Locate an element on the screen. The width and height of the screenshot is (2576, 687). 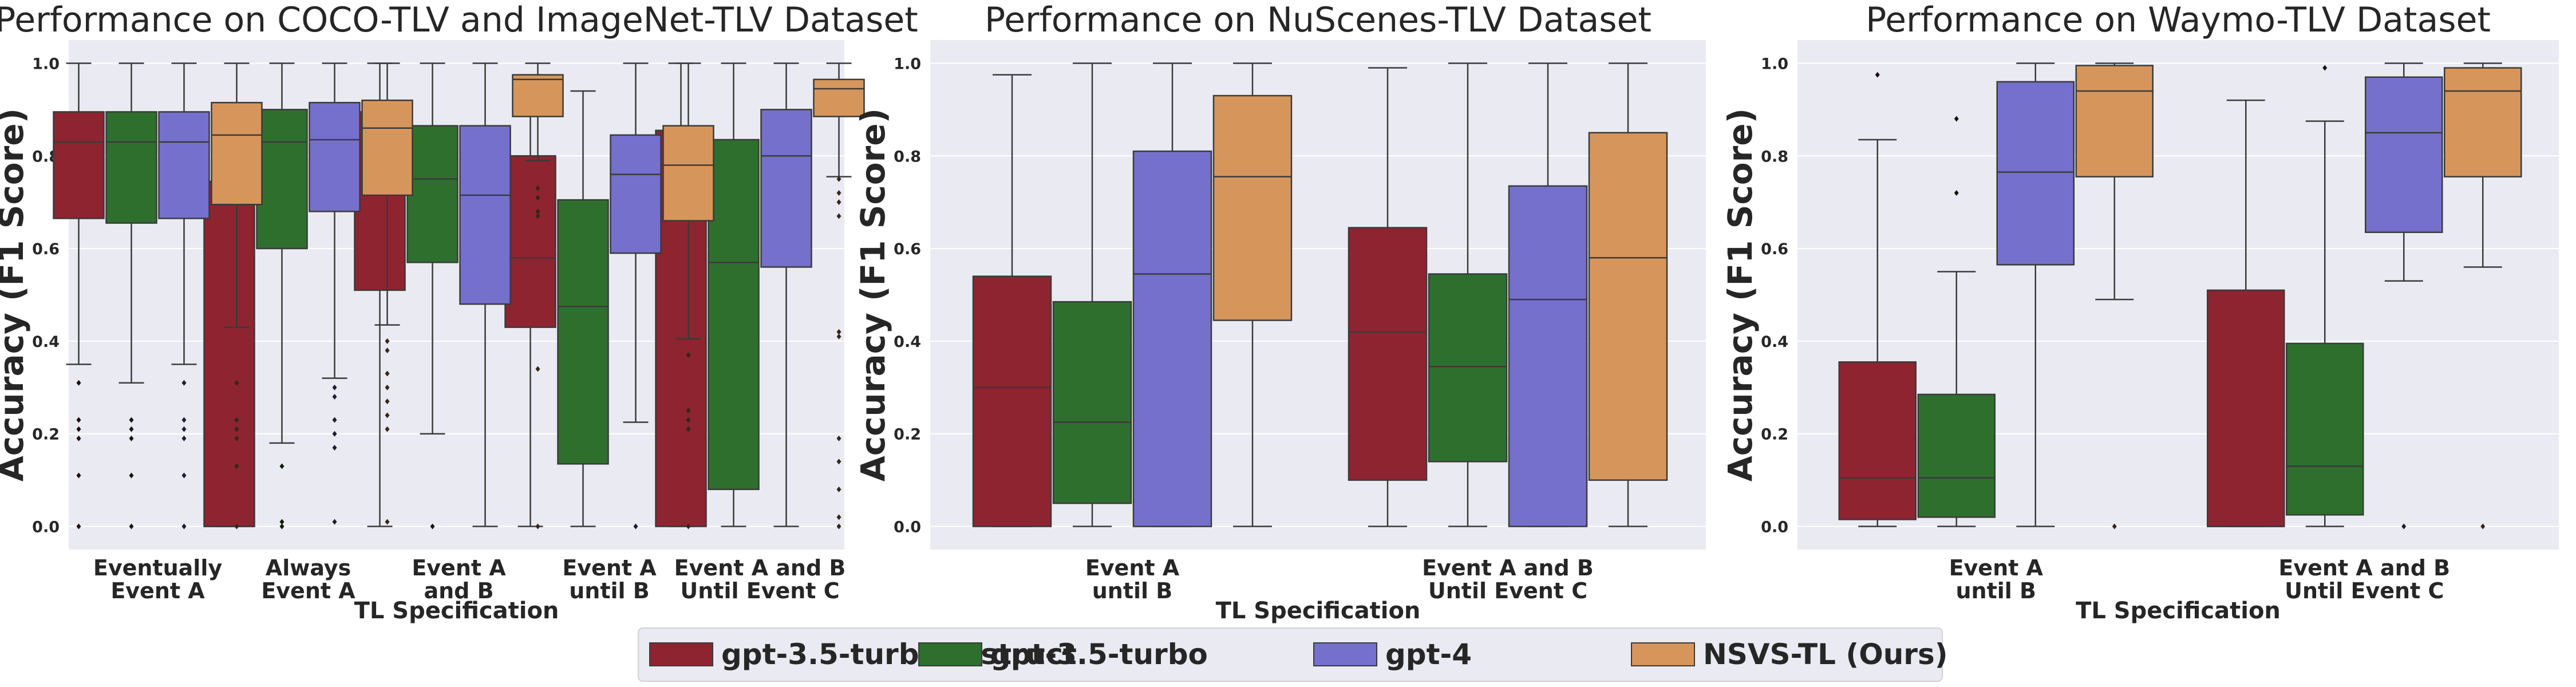
legend-item-gpt-3-5-turbo-instruct: gpt-3.5-turbo-instruct is located at coordinates (863, 655).